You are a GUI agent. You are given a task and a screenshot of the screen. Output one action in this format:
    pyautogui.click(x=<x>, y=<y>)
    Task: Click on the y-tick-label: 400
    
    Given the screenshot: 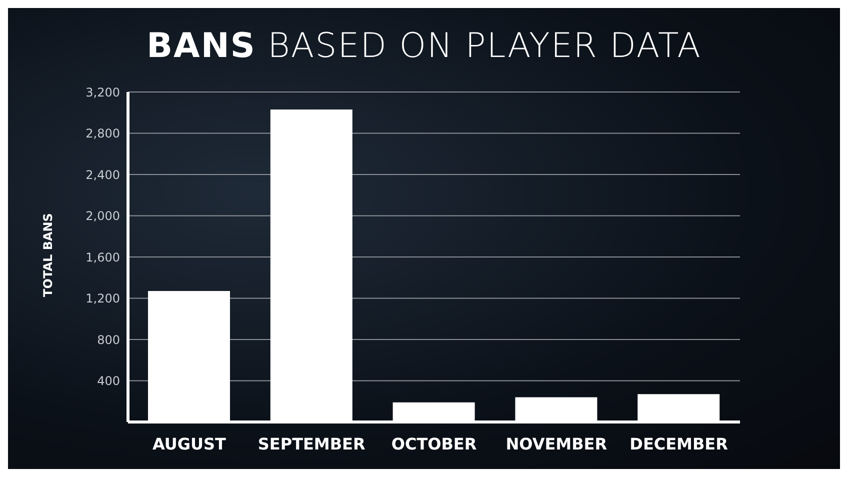 What is the action you would take?
    pyautogui.click(x=108, y=381)
    